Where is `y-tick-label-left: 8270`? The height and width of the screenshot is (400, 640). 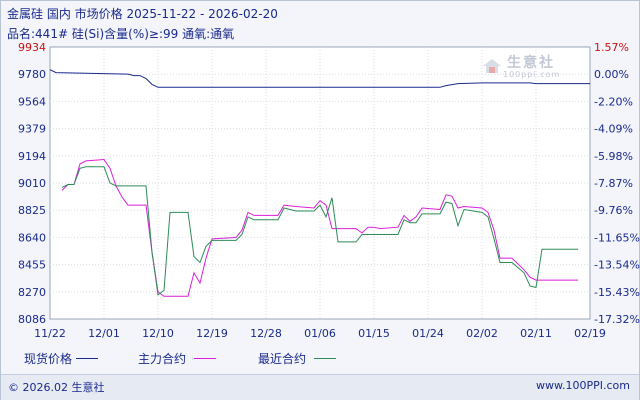
y-tick-label-left: 8270 is located at coordinates (32, 292).